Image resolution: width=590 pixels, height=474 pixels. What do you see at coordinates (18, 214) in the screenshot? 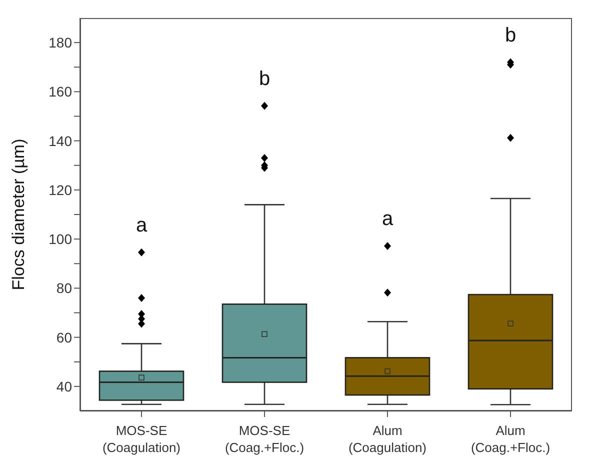
I see `y-axis-title: Flocs diameter (µm)` at bounding box center [18, 214].